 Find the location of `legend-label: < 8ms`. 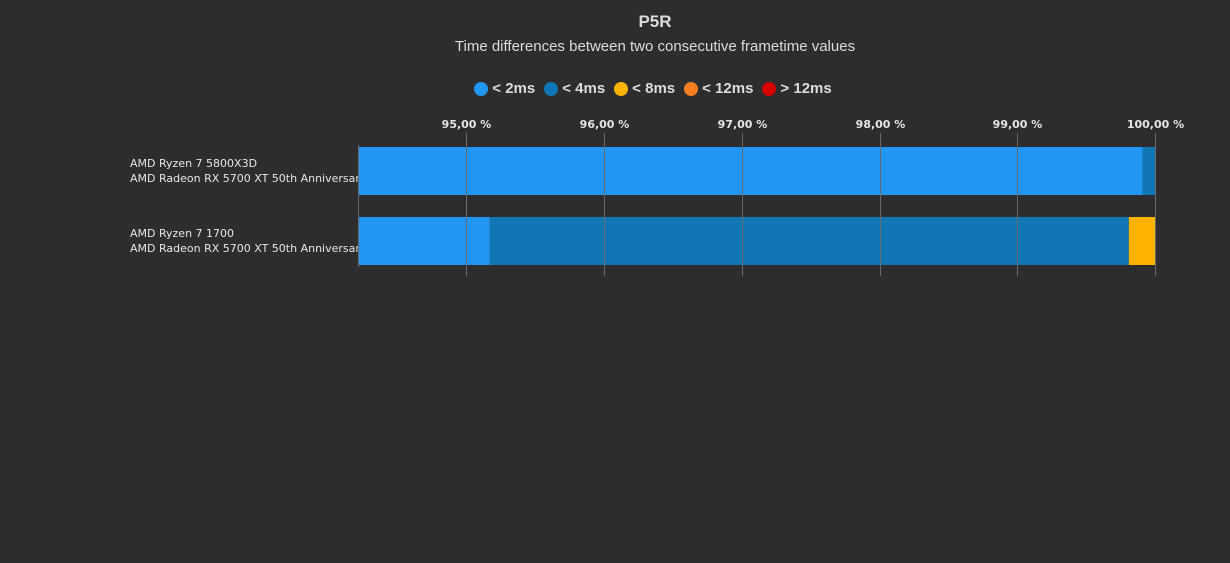

legend-label: < 8ms is located at coordinates (654, 88).